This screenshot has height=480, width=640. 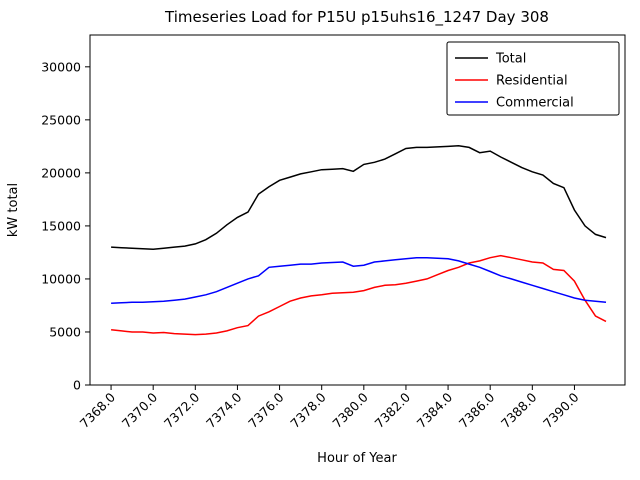 I want to click on legend-box, so click(x=533, y=78).